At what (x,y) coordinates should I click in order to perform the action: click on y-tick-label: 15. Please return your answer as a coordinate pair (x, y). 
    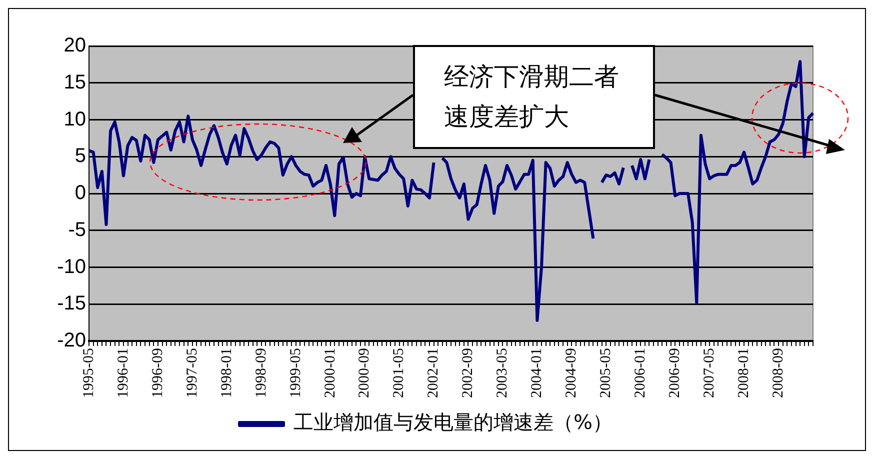
    Looking at the image, I should click on (75, 82).